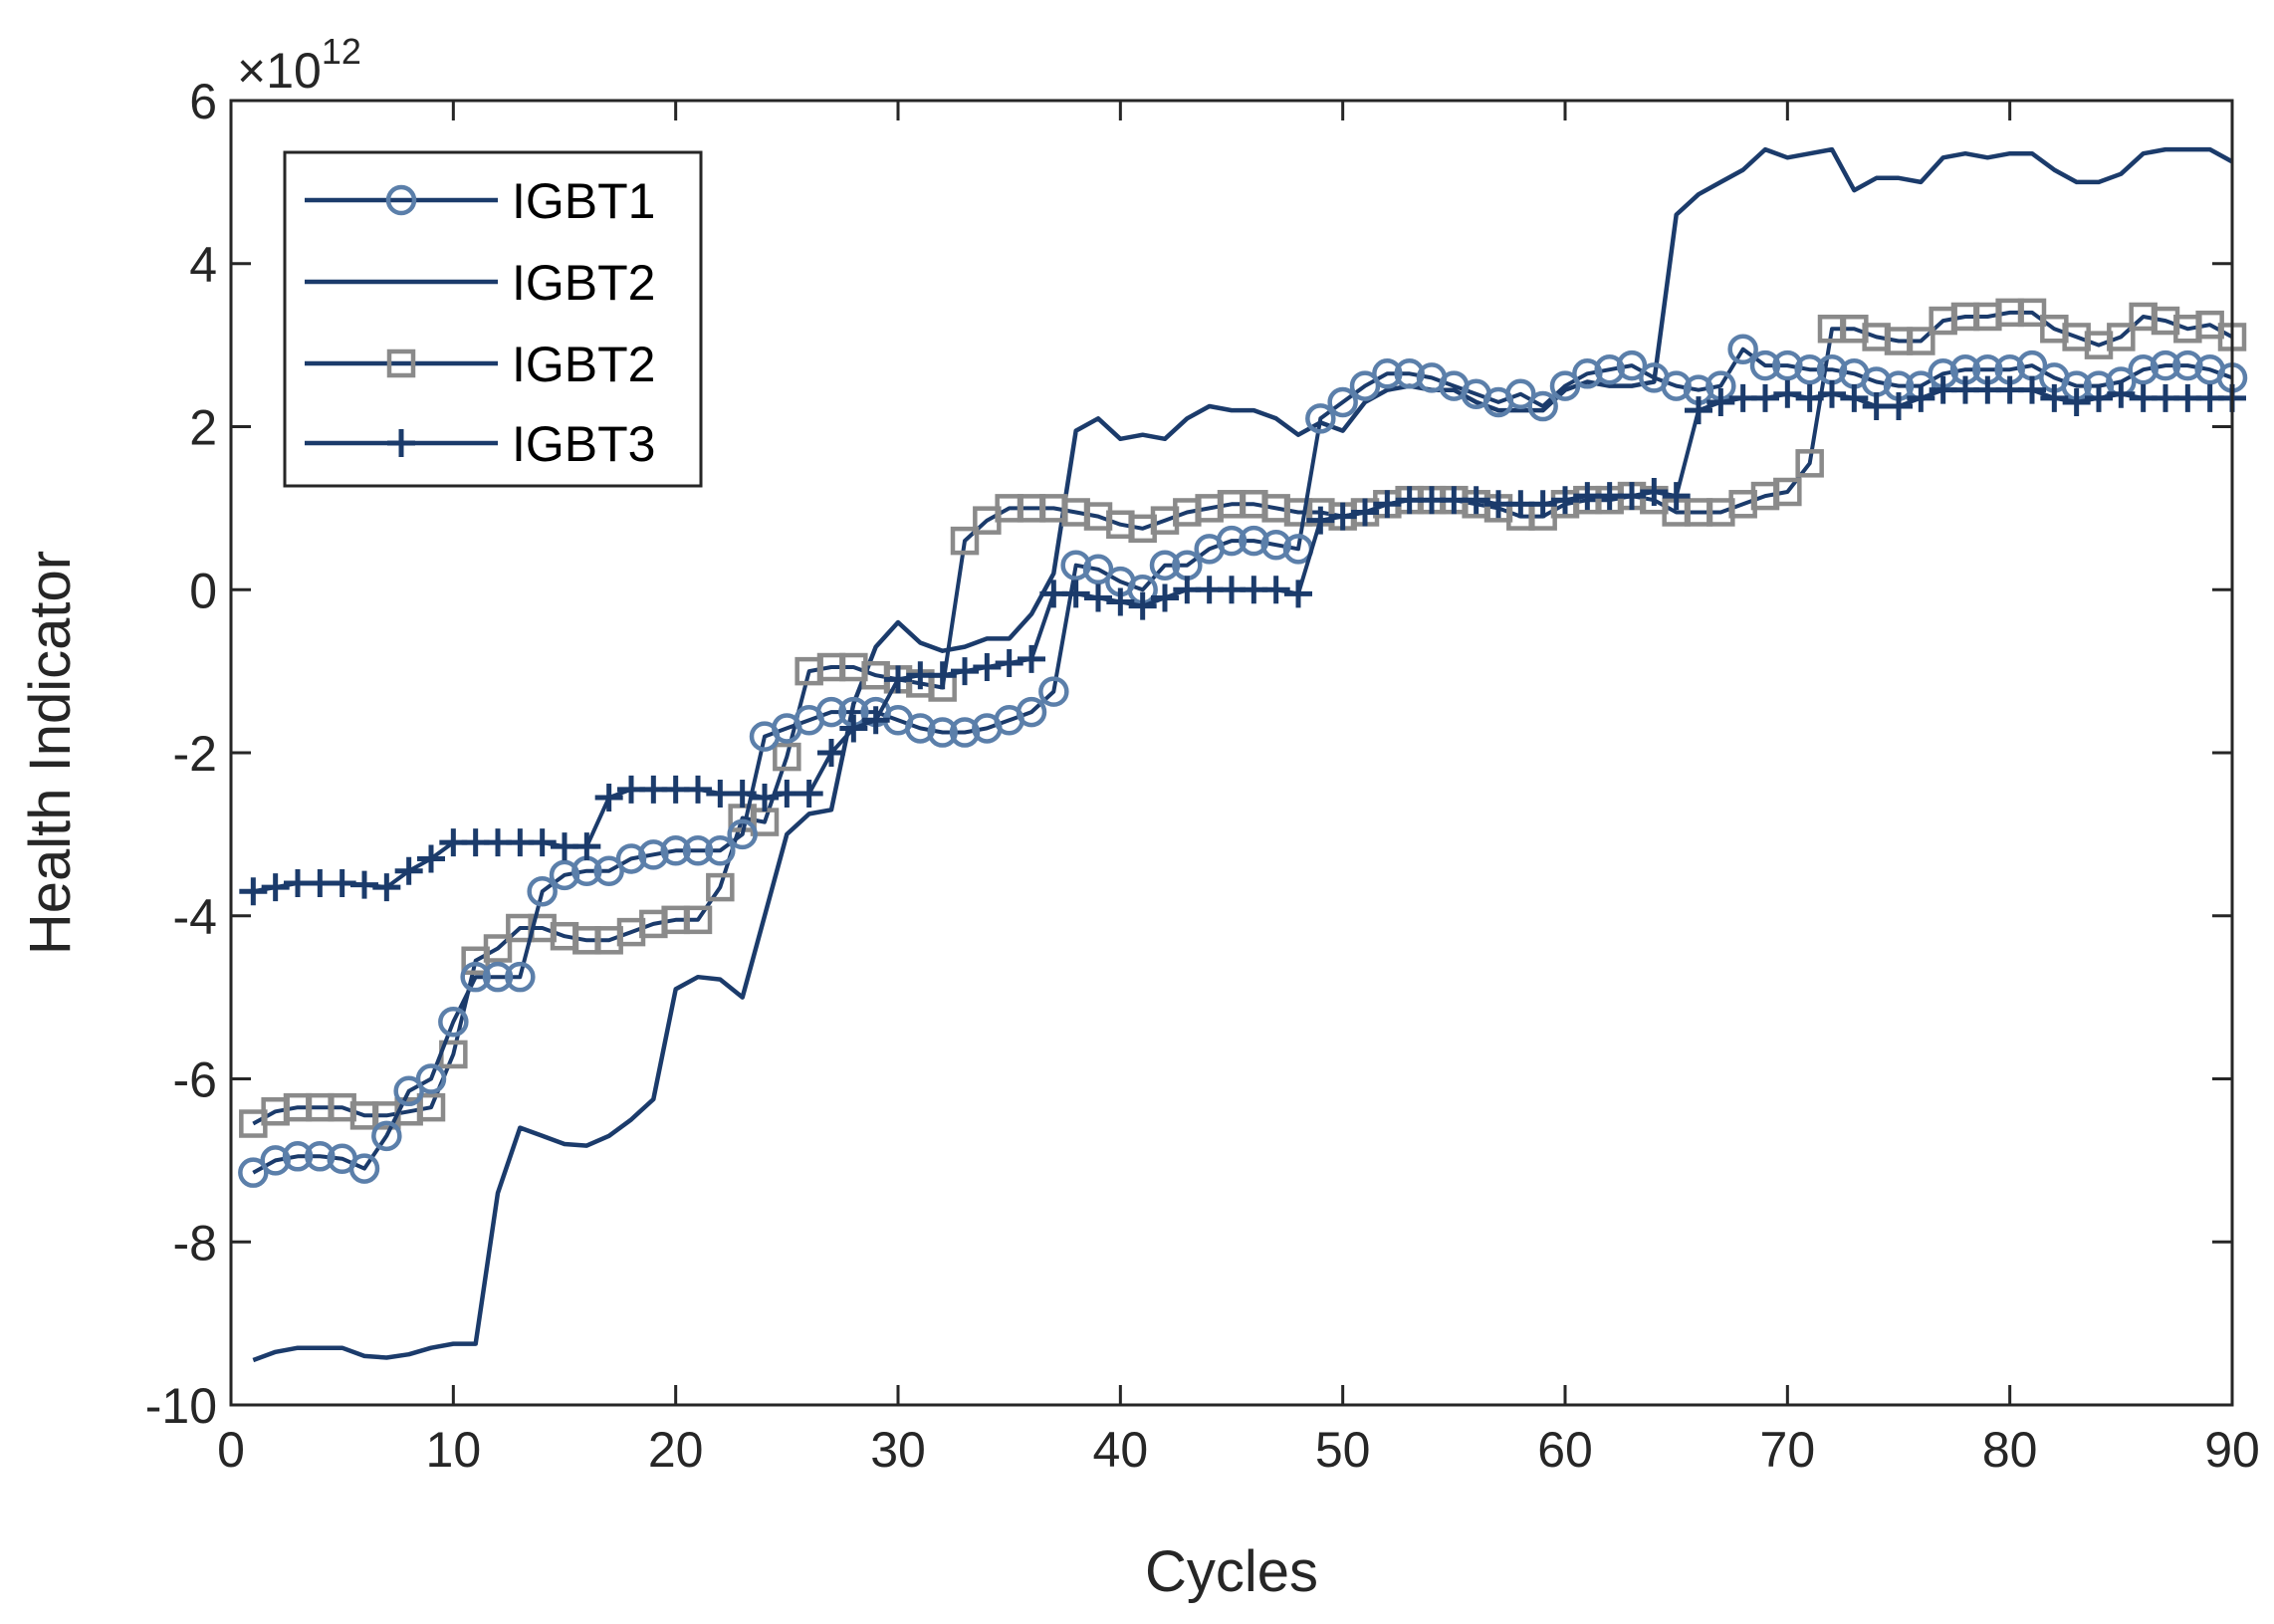 Image resolution: width=2274 pixels, height=1624 pixels. I want to click on y-tick-label: -10, so click(181, 1406).